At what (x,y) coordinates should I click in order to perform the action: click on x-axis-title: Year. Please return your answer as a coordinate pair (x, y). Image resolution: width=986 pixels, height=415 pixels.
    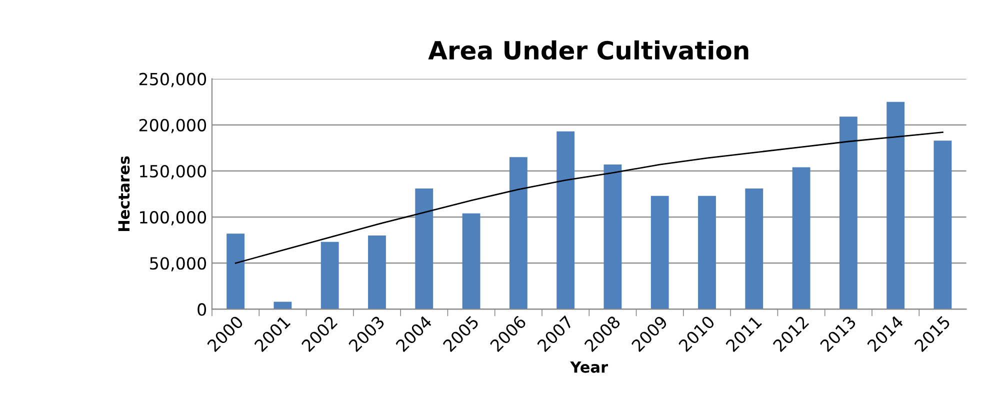
    Looking at the image, I should click on (589, 367).